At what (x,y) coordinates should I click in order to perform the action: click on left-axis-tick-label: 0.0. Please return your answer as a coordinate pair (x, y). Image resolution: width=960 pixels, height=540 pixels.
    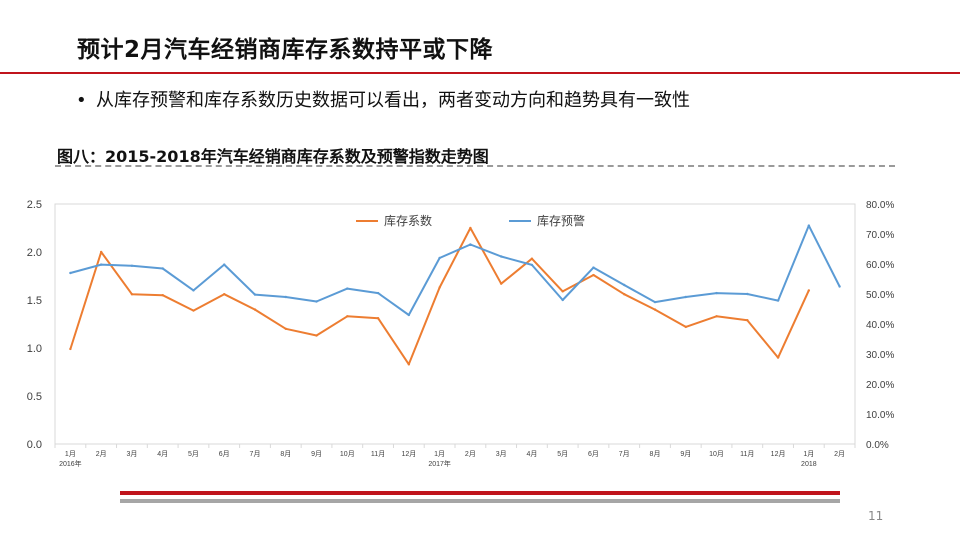
    Looking at the image, I should click on (34, 445).